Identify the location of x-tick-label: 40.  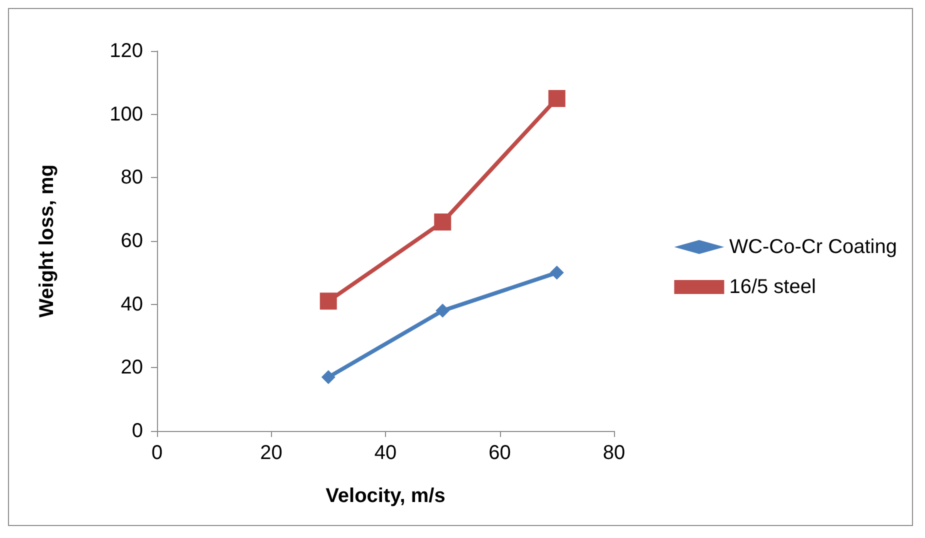
(385, 453).